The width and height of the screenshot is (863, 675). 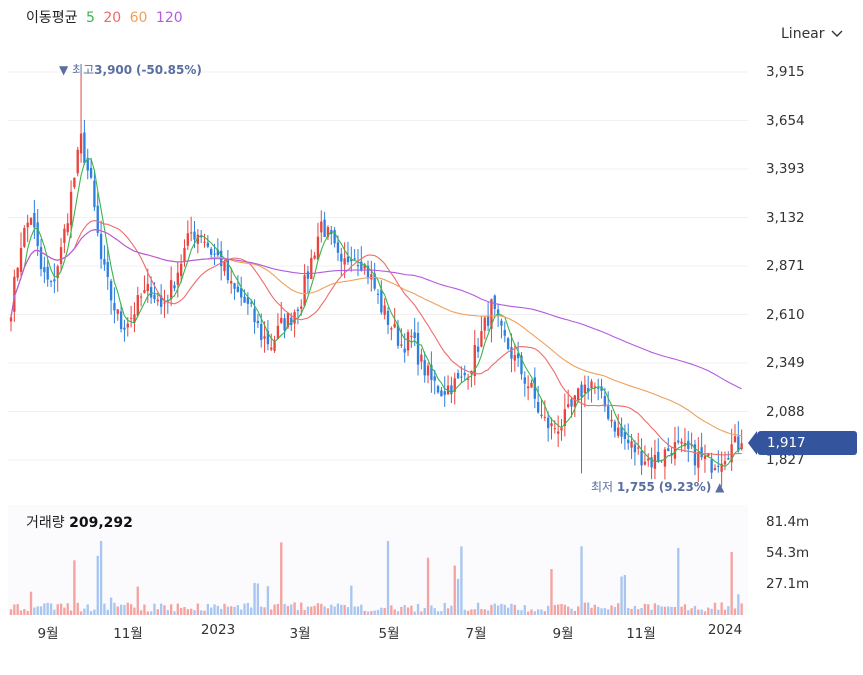 I want to click on ma60-label: 60, so click(x=138, y=18).